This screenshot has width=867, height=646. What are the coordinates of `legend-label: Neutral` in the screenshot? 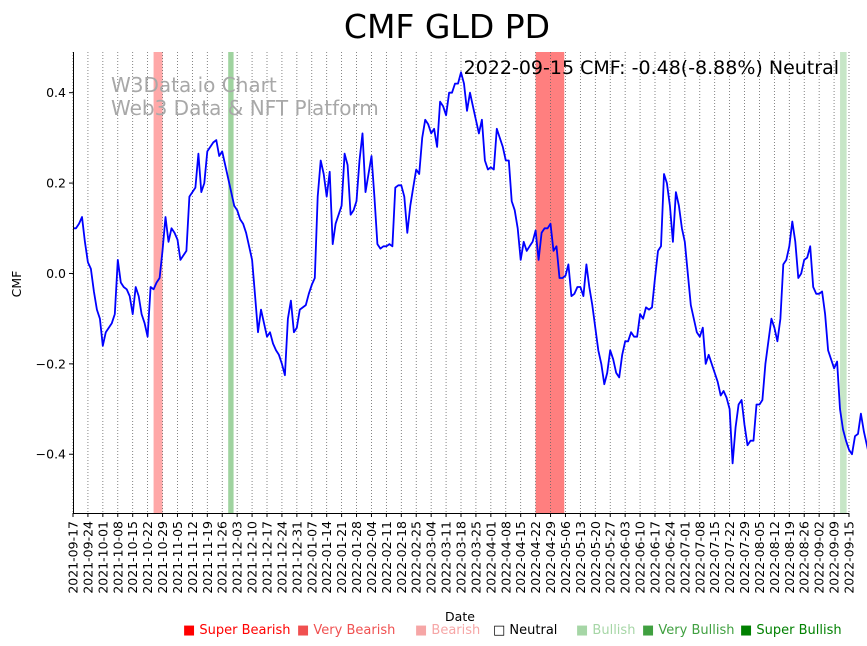 It's located at (533, 630).